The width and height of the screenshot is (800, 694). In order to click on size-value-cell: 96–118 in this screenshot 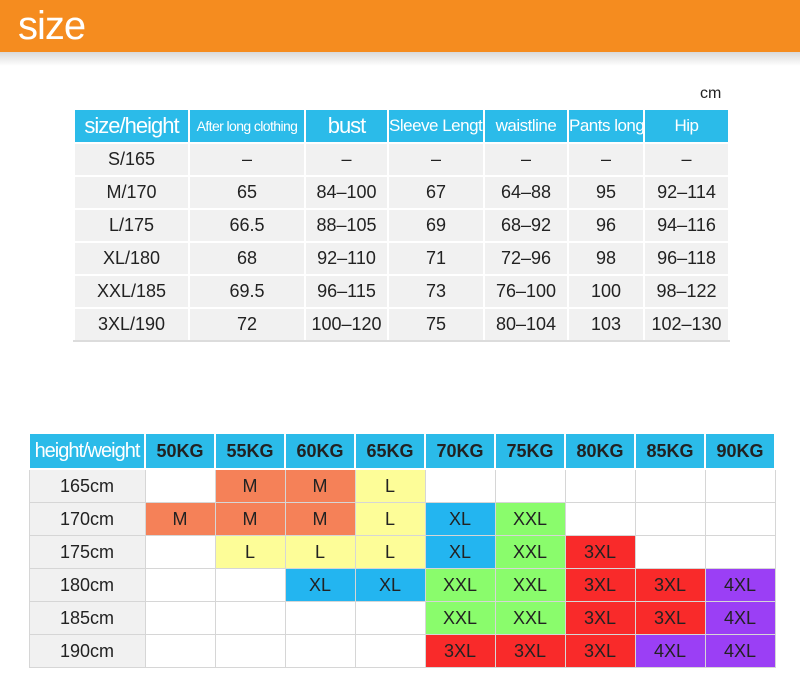, I will do `click(686, 258)`.